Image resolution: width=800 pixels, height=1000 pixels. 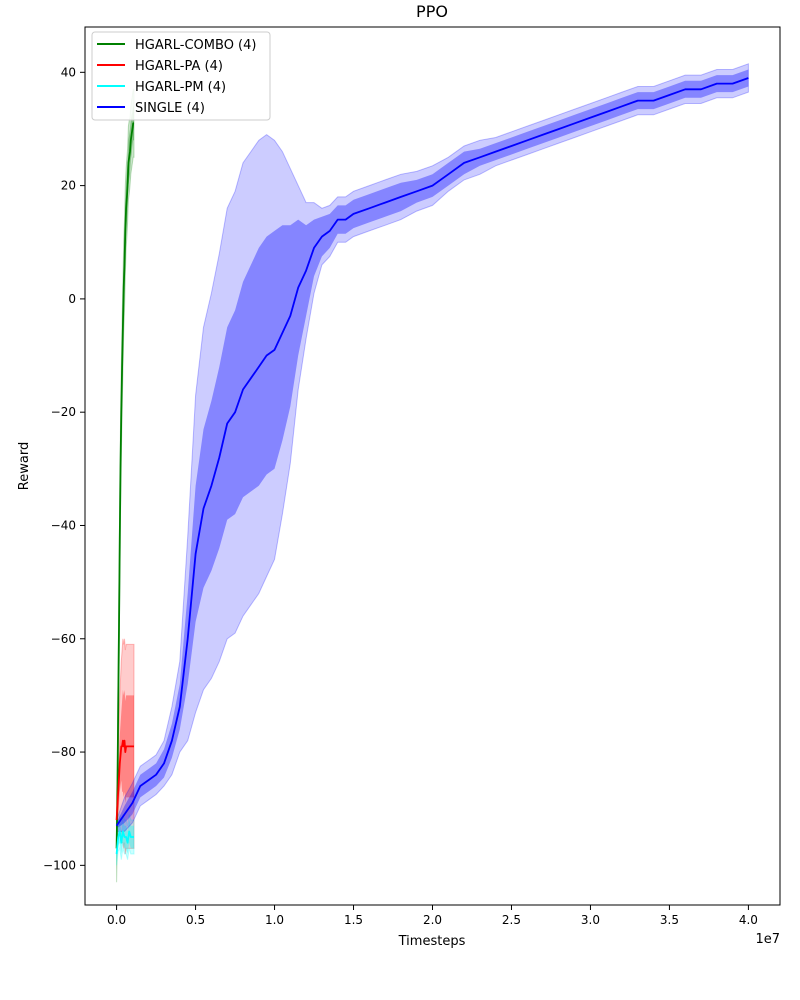 I want to click on hgarl-pm-4-inner-band, so click(x=125, y=840).